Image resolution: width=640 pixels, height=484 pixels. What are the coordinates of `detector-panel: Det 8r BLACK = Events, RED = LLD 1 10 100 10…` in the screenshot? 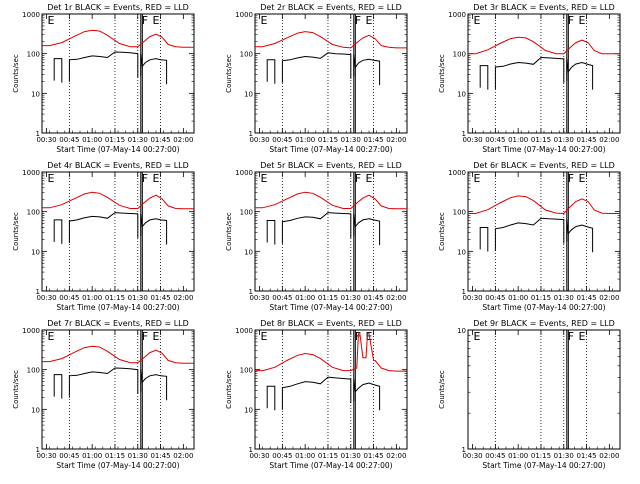 It's located at (316, 394).